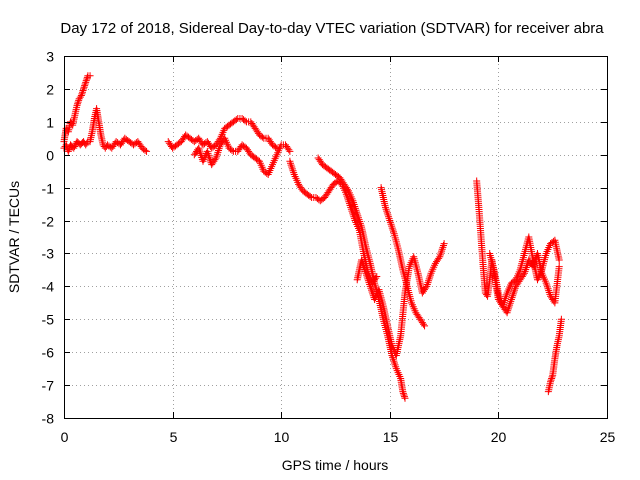 The image size is (640, 480). I want to click on x-tick-label: 0, so click(65, 437).